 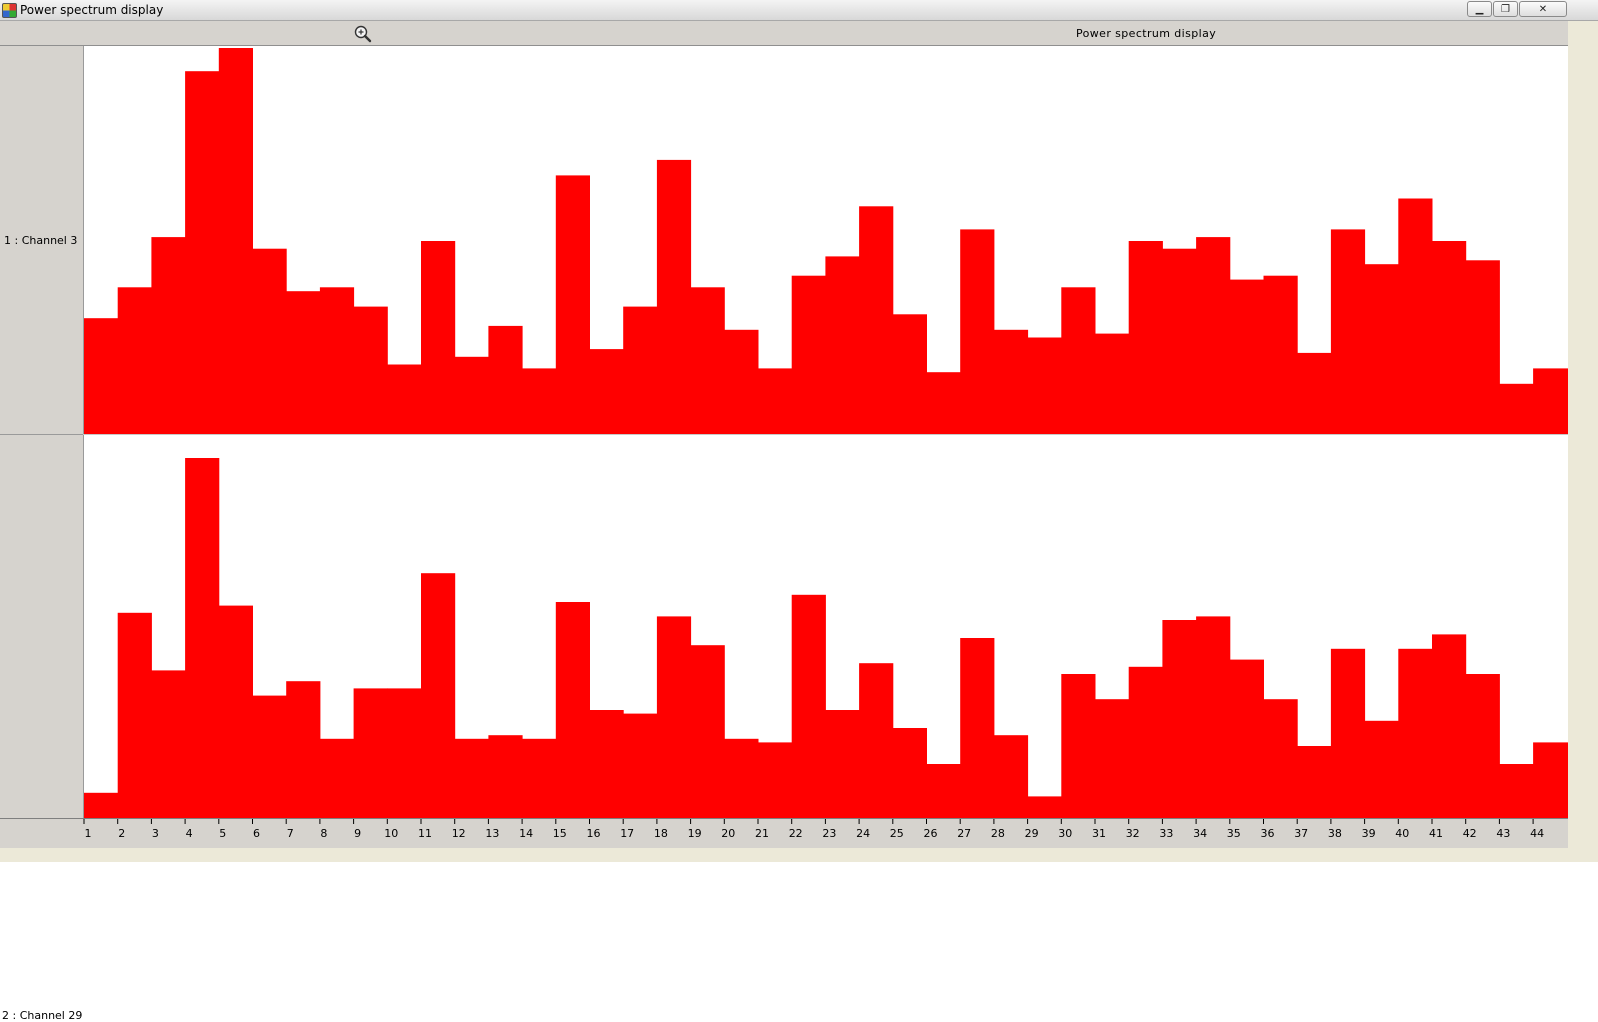 I want to click on x-tick-label: 36, so click(x=1268, y=833).